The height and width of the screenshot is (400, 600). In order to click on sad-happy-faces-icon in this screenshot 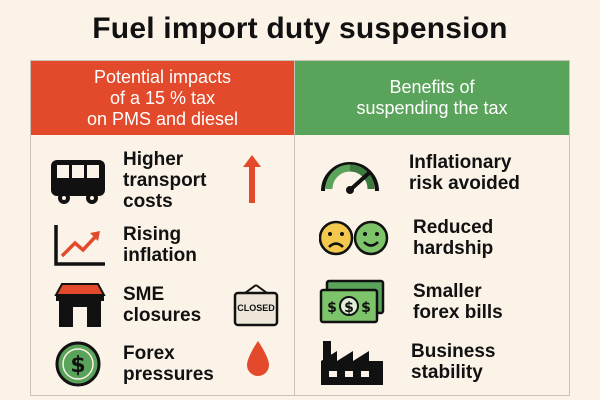, I will do `click(354, 238)`.